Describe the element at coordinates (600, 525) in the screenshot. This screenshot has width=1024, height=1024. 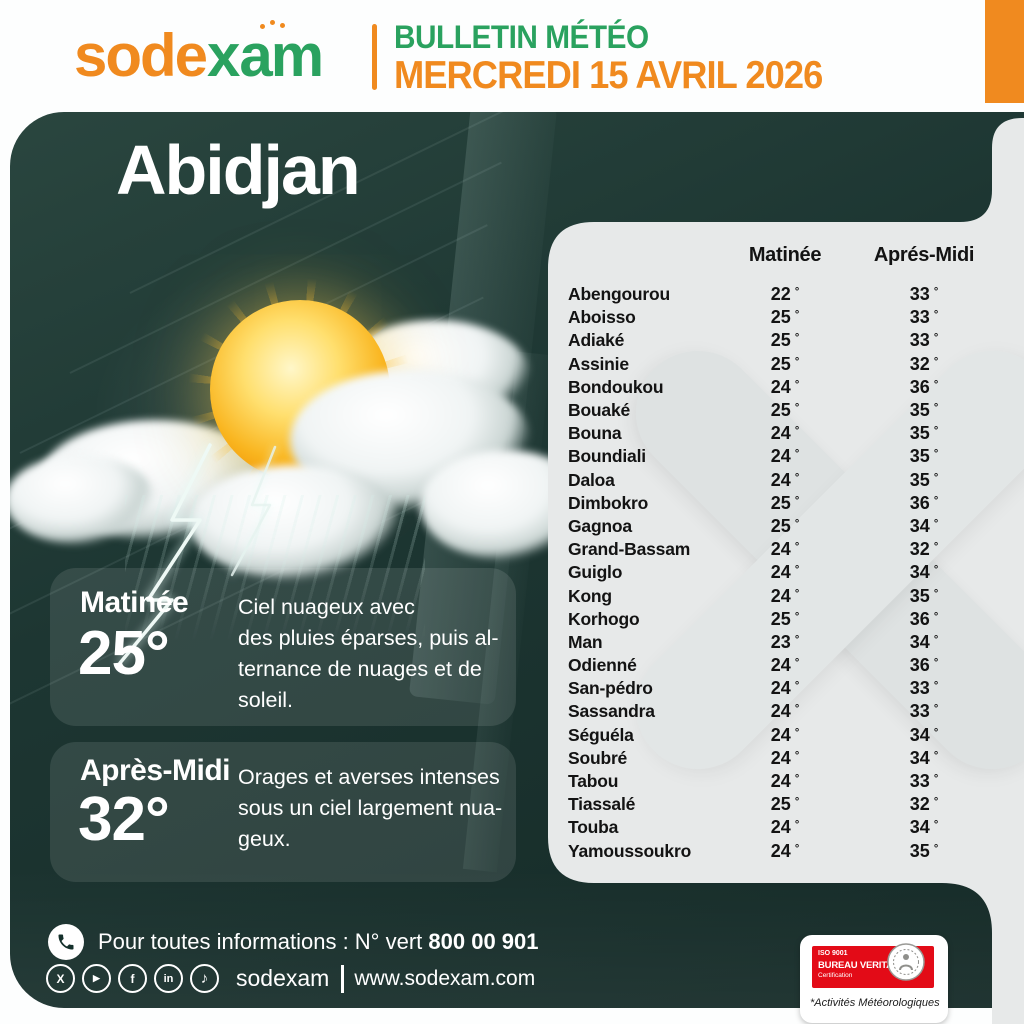
I see `city-name: Gagnoa` at that location.